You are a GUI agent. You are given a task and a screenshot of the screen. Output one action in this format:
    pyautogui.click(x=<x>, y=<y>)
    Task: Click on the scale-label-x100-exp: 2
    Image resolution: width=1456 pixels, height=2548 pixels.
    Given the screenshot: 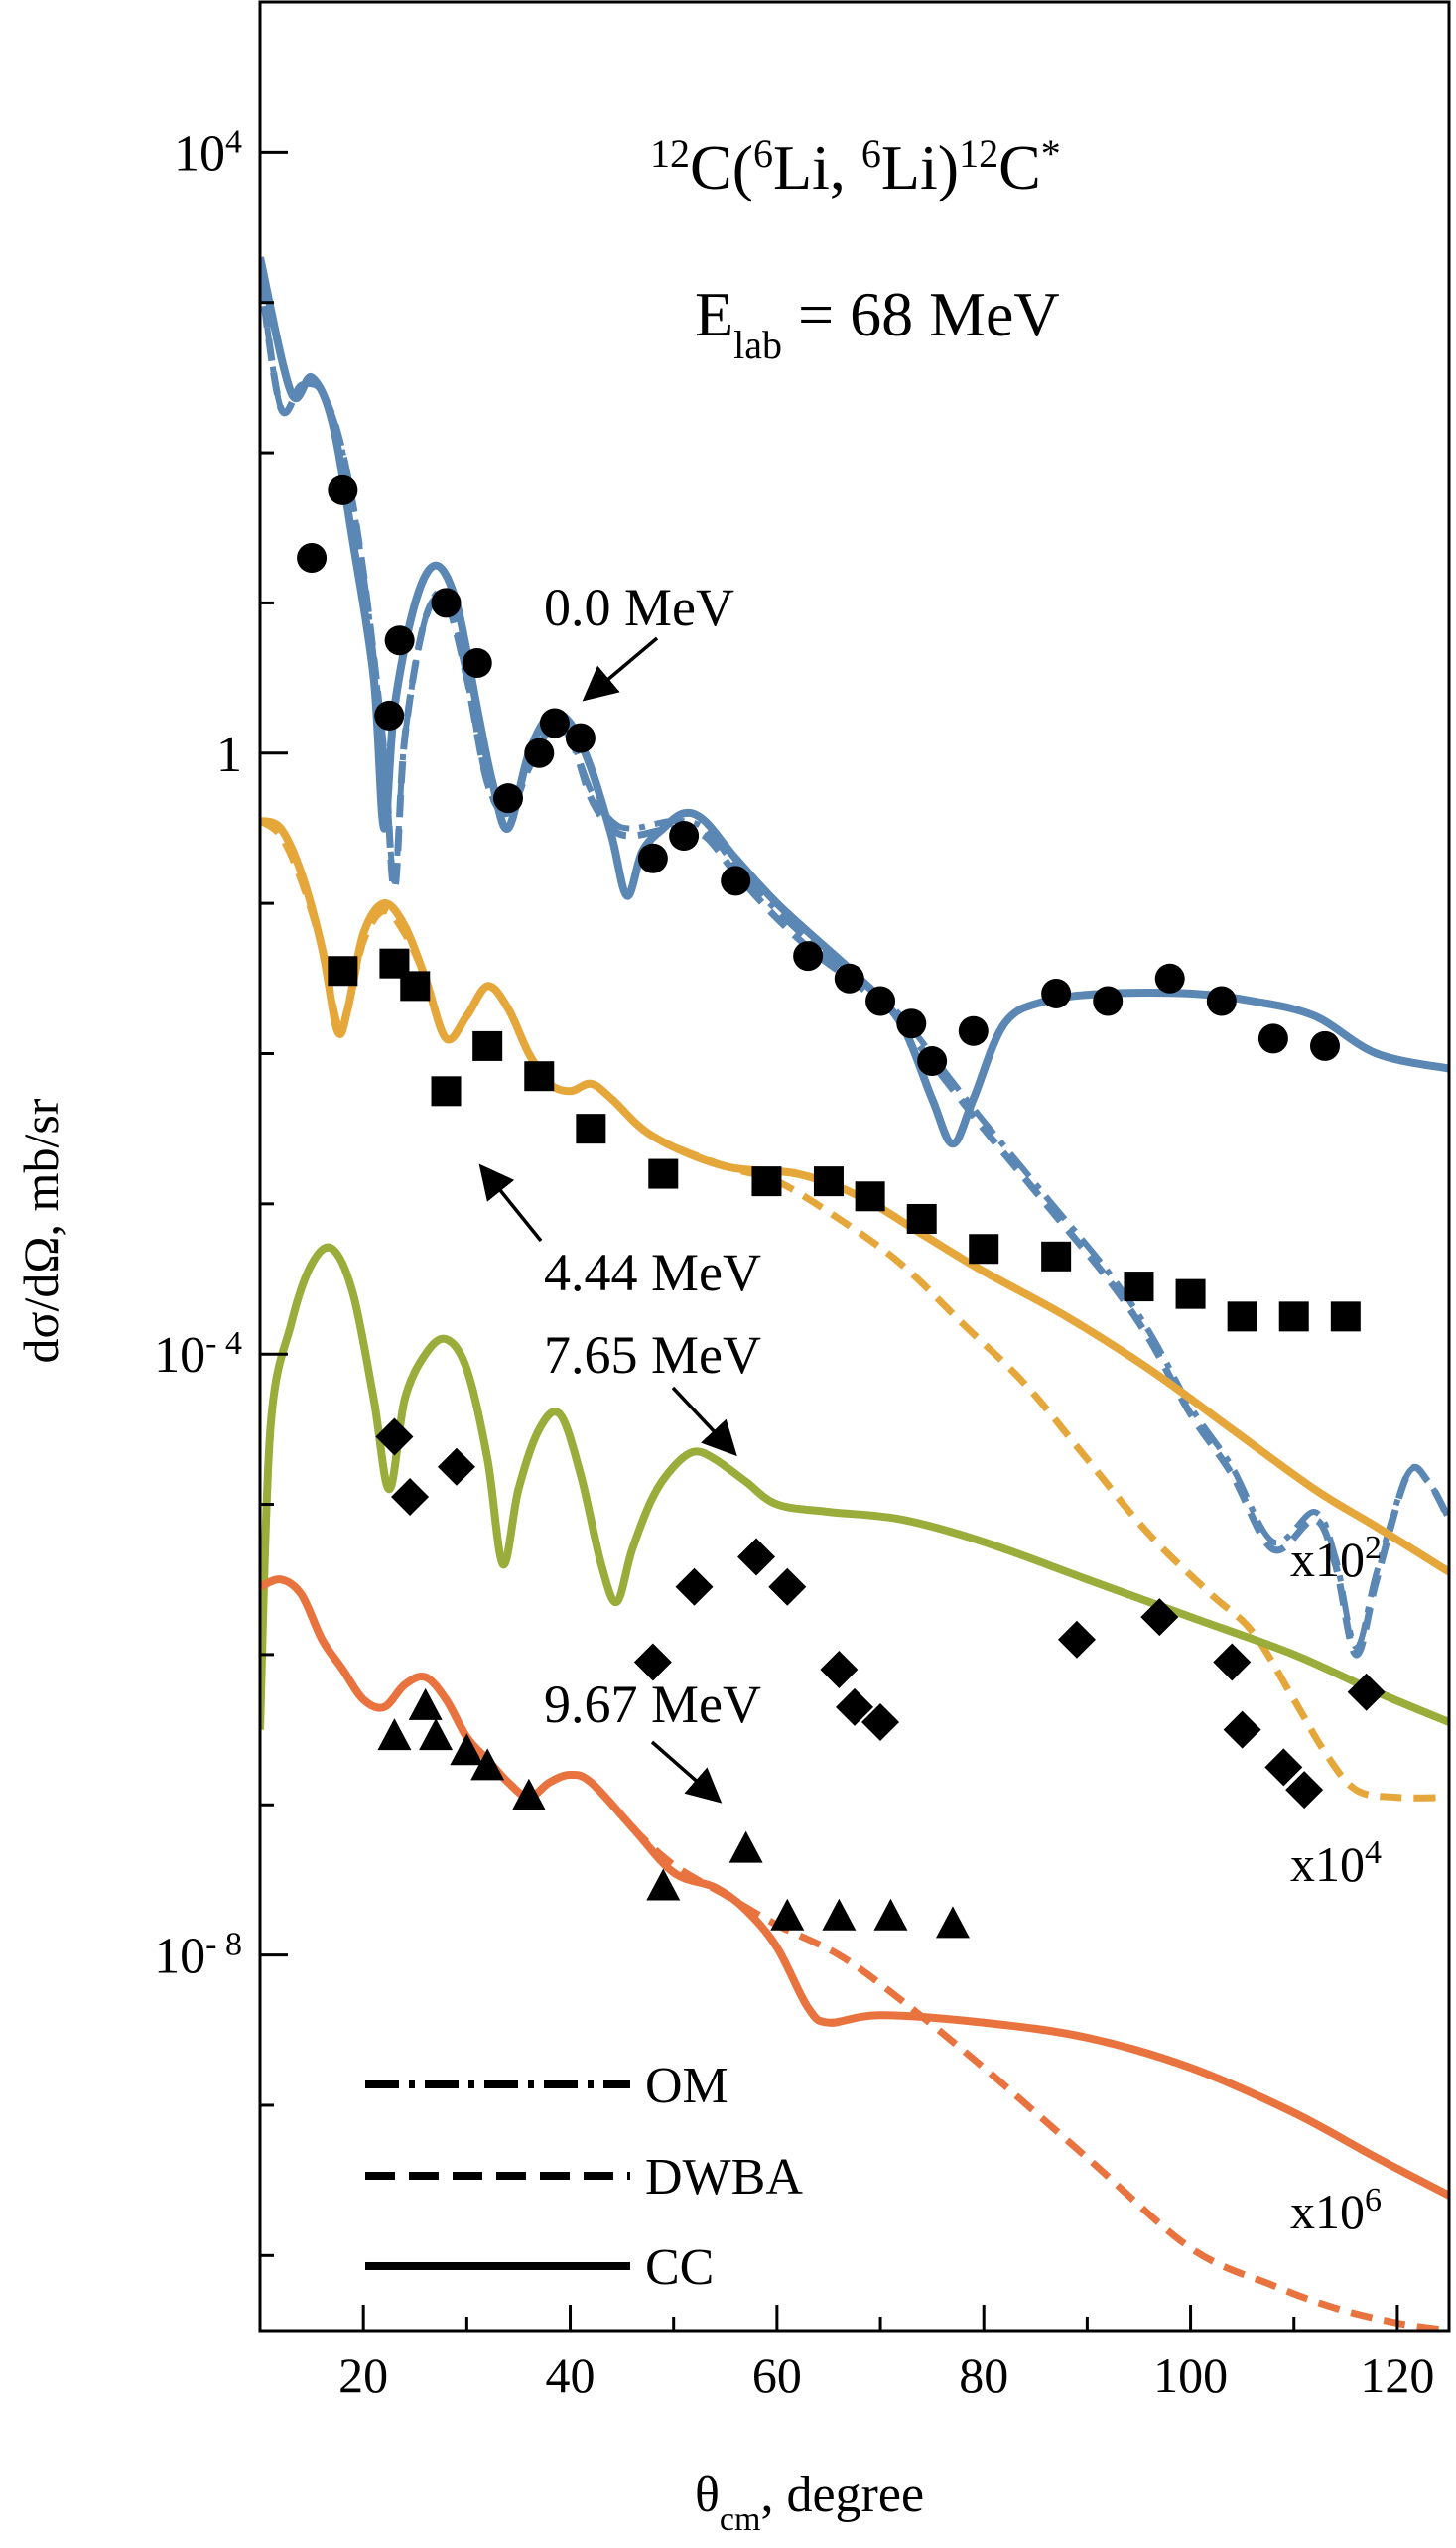 What is the action you would take?
    pyautogui.click(x=1373, y=1548)
    